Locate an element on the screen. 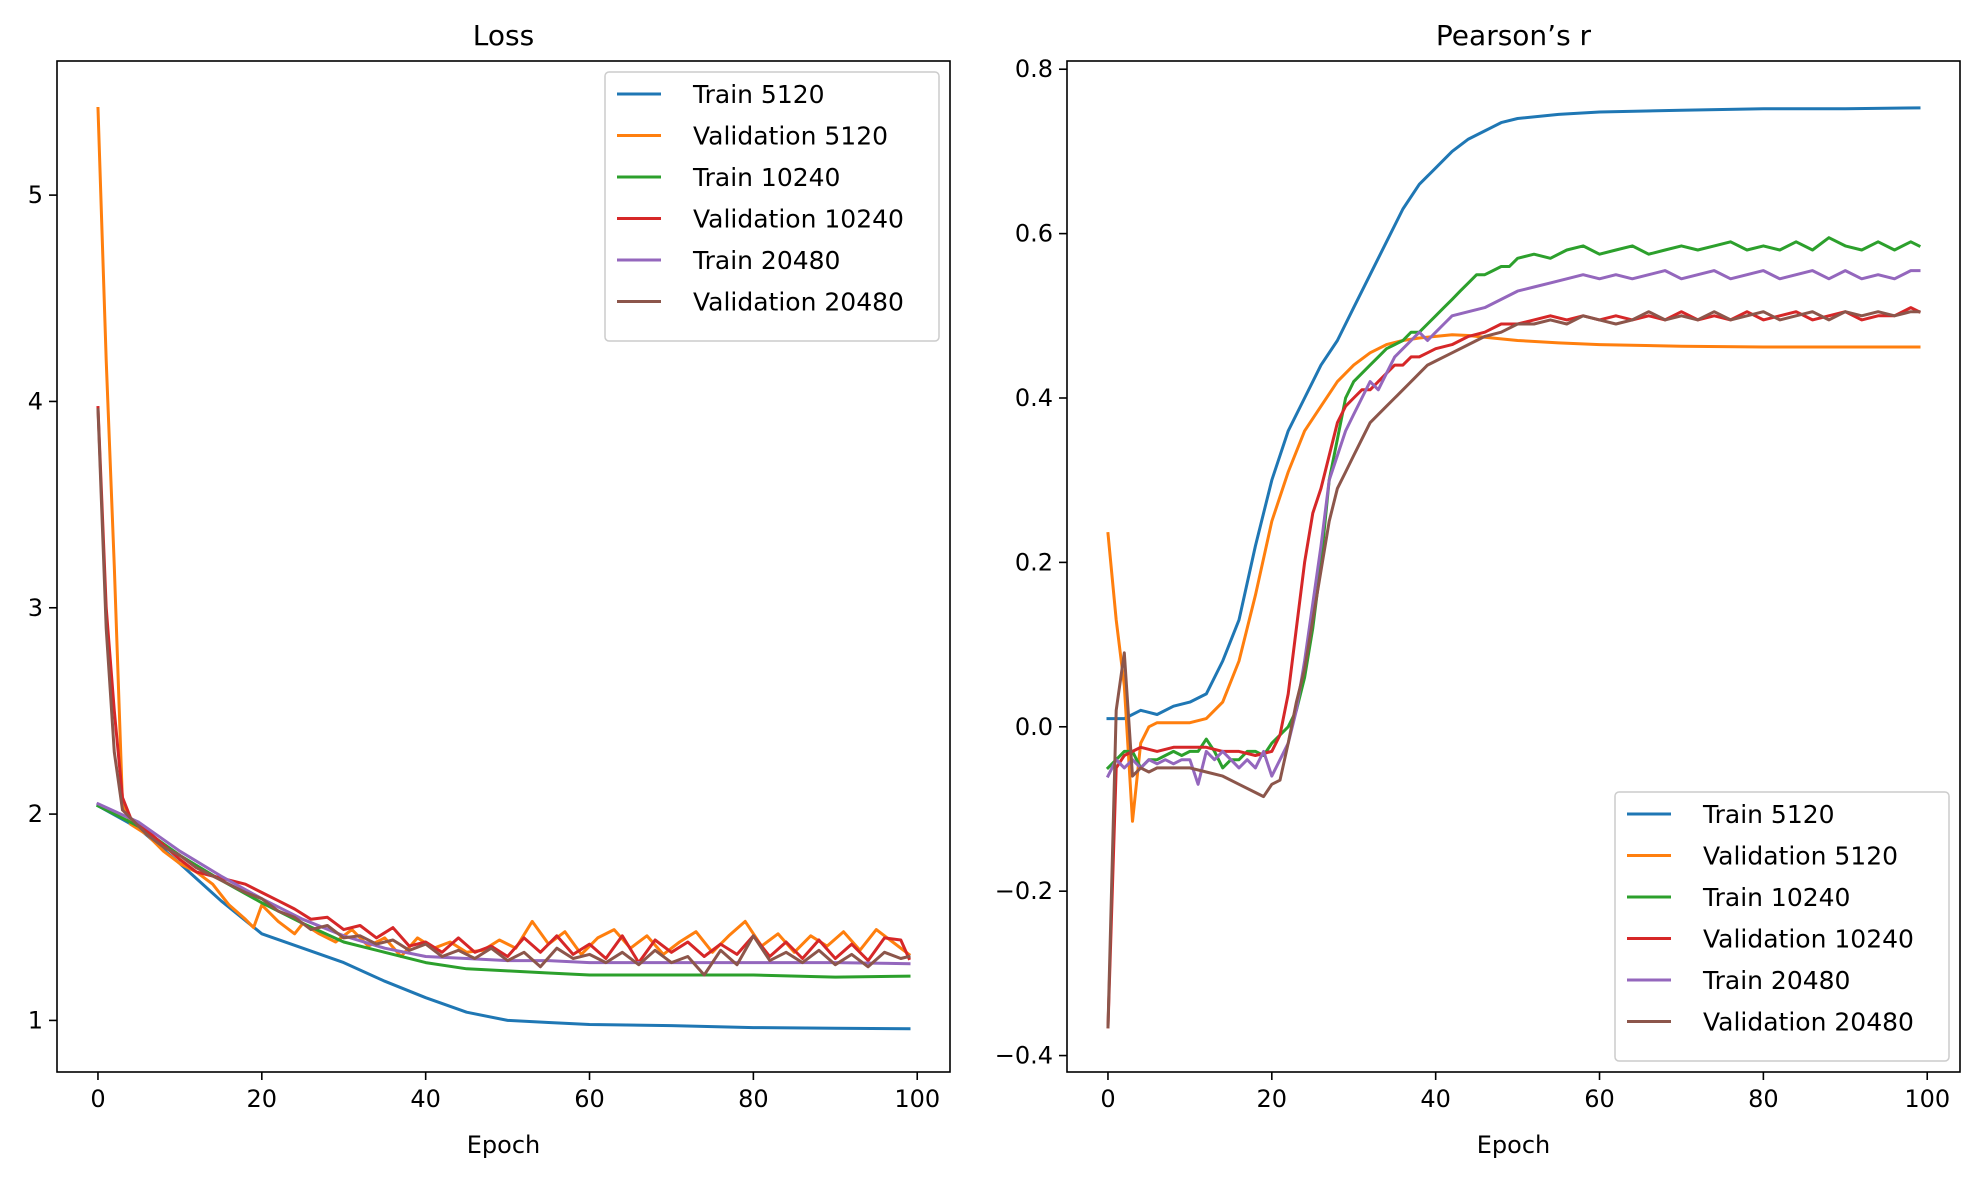 This screenshot has width=1978, height=1180. y-tick-label: 0.4 is located at coordinates (1034, 398).